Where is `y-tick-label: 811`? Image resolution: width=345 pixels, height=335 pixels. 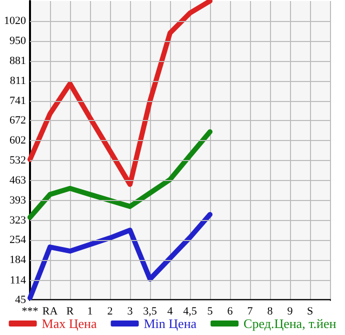 y-tick-label: 811 is located at coordinates (18, 80).